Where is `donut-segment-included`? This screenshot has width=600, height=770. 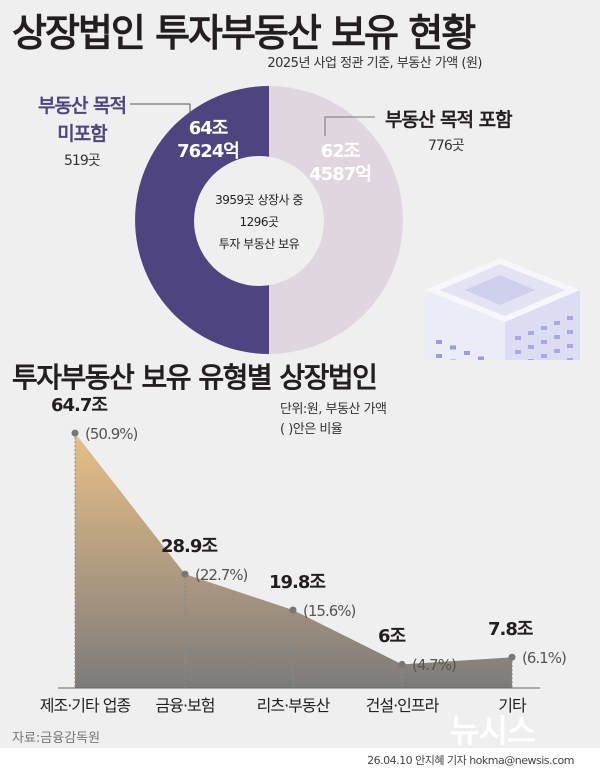 donut-segment-included is located at coordinates (336, 220).